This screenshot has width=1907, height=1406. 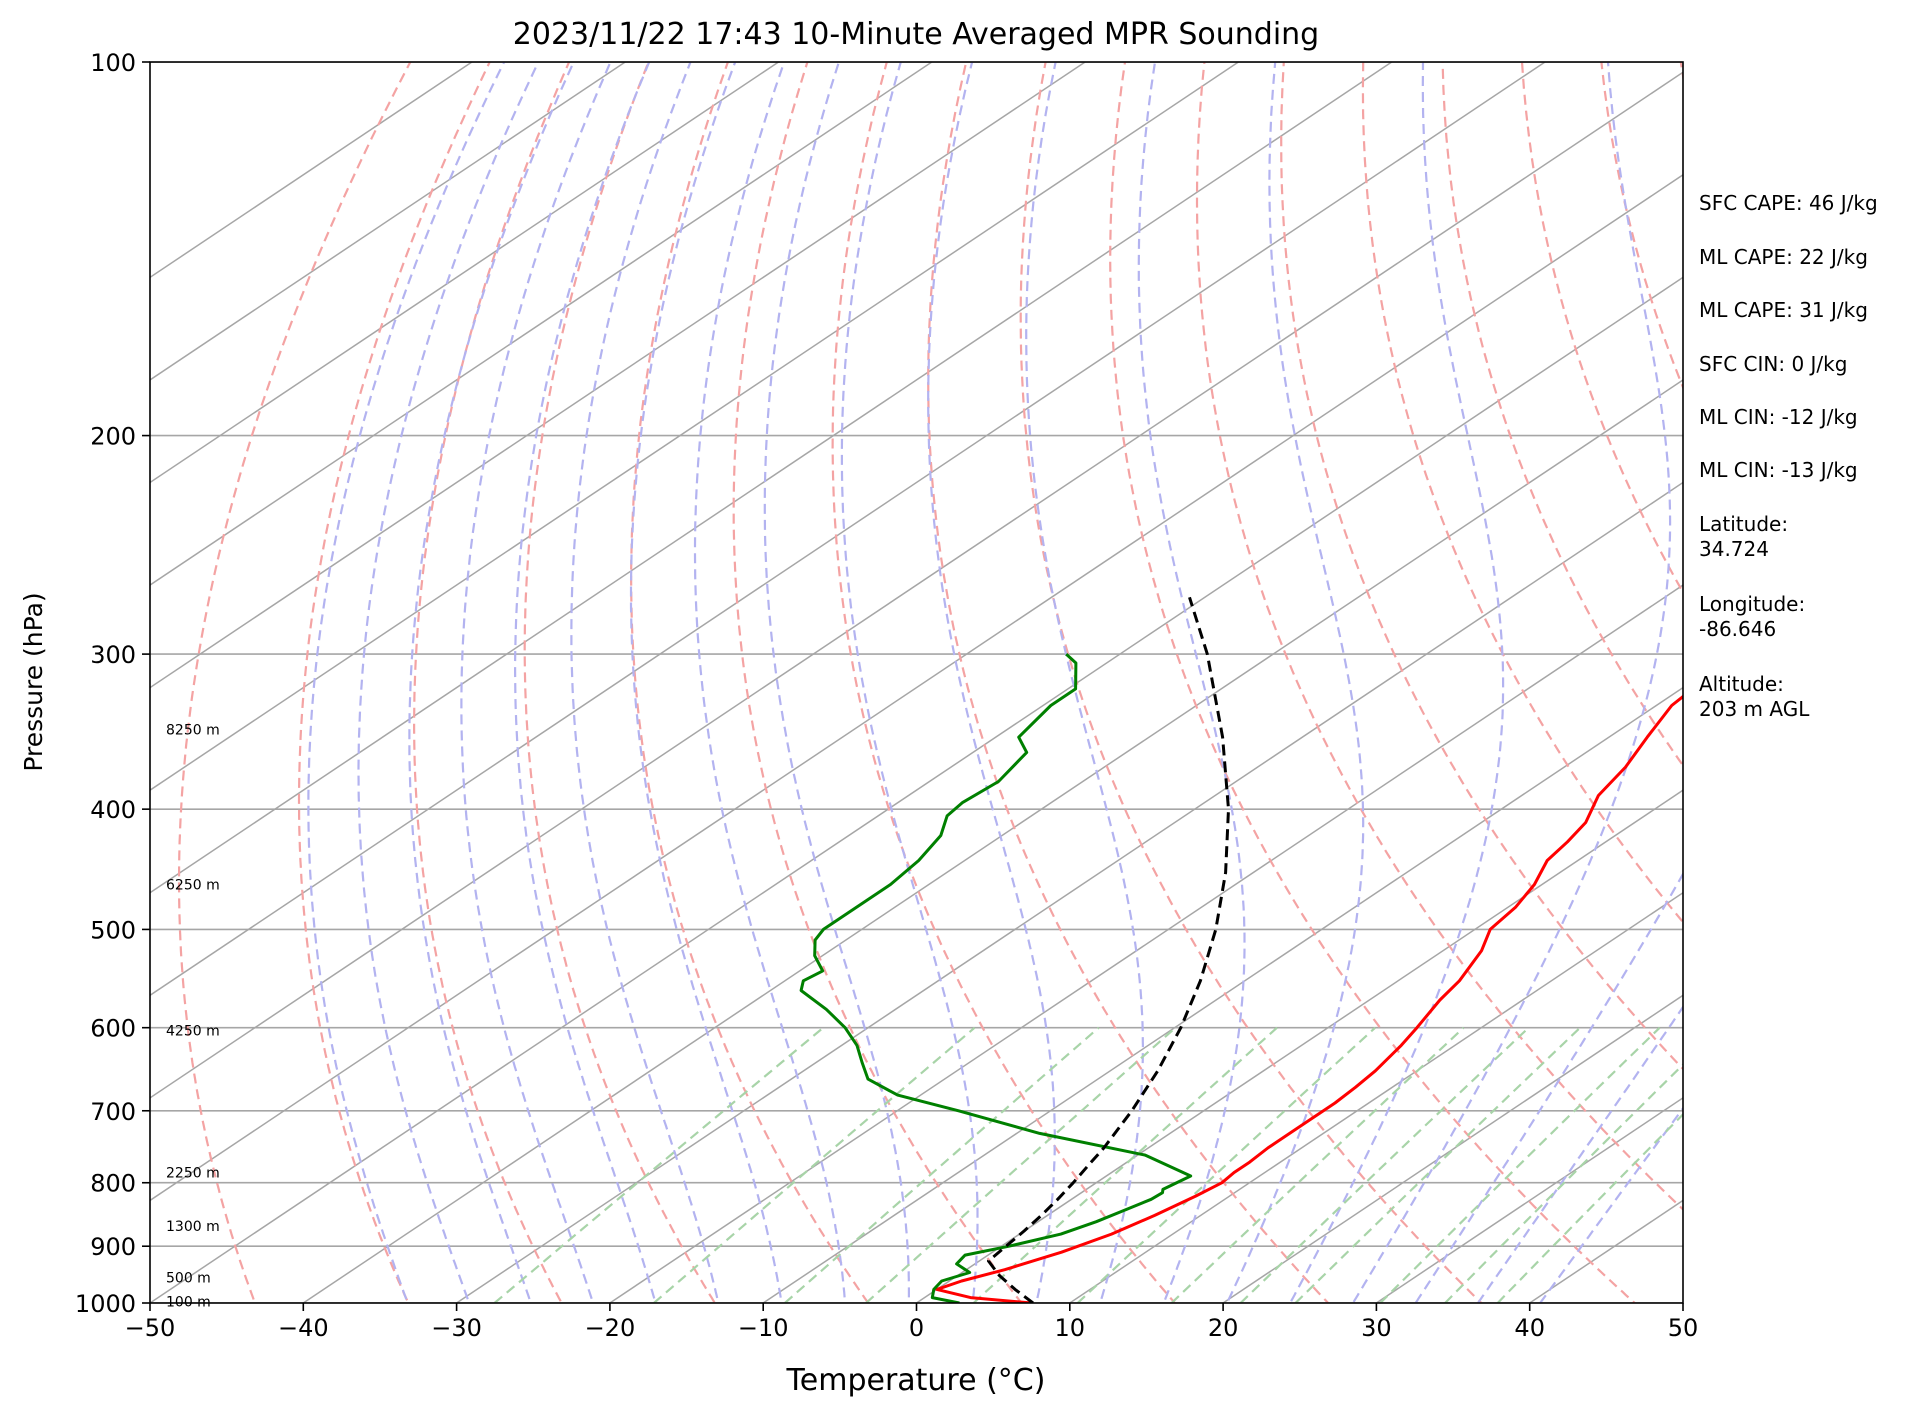 What do you see at coordinates (1376, 1328) in the screenshot?
I see `x-tick-label: 30` at bounding box center [1376, 1328].